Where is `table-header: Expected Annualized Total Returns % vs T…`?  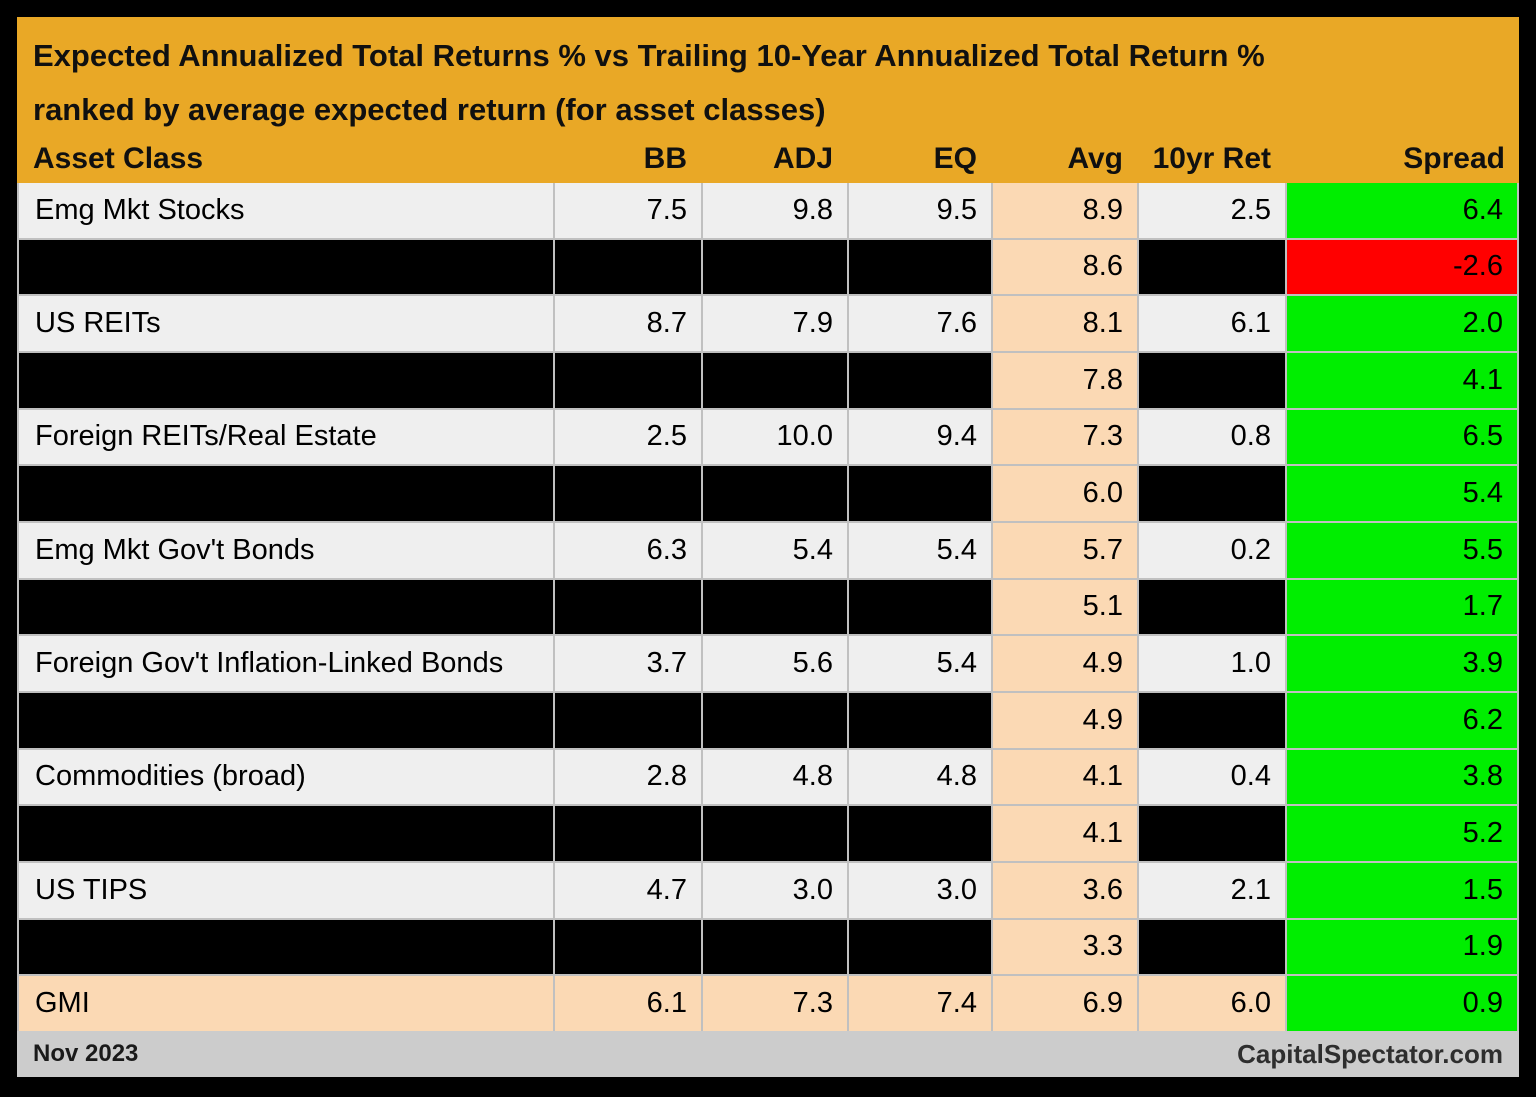
table-header: Expected Annualized Total Returns % vs T… is located at coordinates (768, 100).